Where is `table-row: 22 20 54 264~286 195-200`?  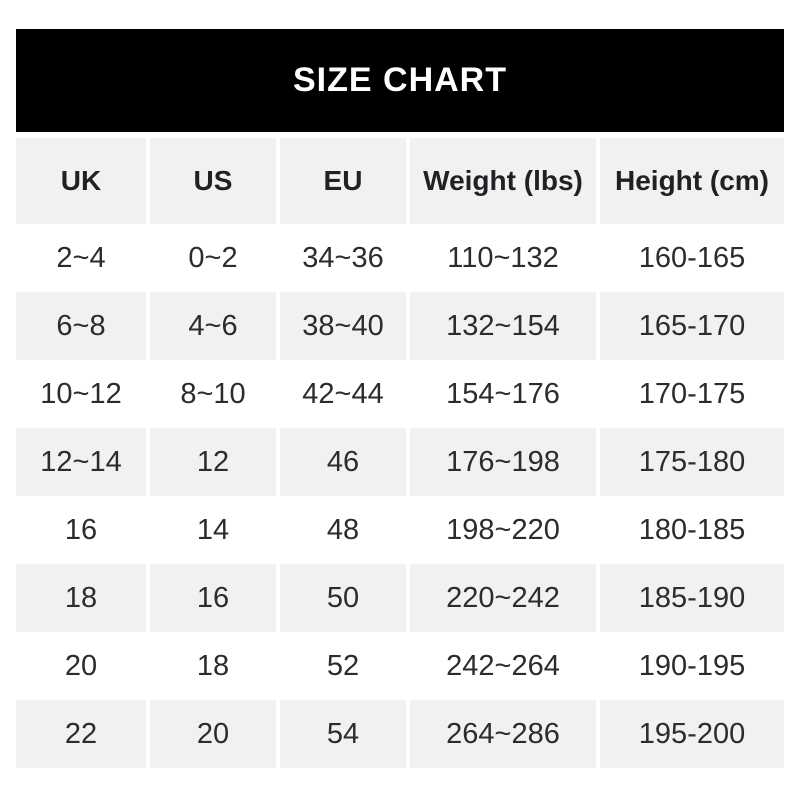
table-row: 22 20 54 264~286 195-200 is located at coordinates (400, 734).